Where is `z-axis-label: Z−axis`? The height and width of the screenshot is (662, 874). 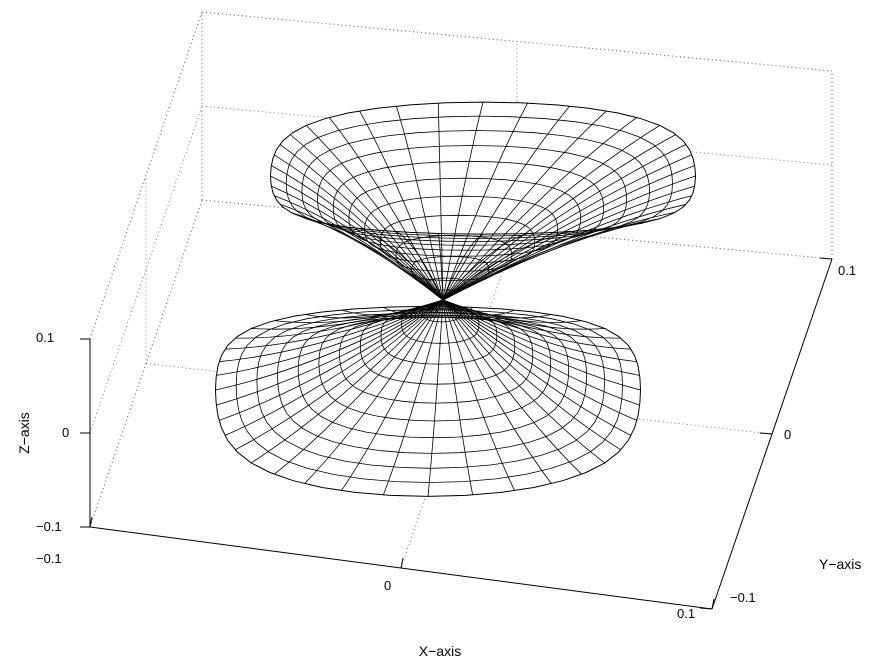 z-axis-label: Z−axis is located at coordinates (24, 433).